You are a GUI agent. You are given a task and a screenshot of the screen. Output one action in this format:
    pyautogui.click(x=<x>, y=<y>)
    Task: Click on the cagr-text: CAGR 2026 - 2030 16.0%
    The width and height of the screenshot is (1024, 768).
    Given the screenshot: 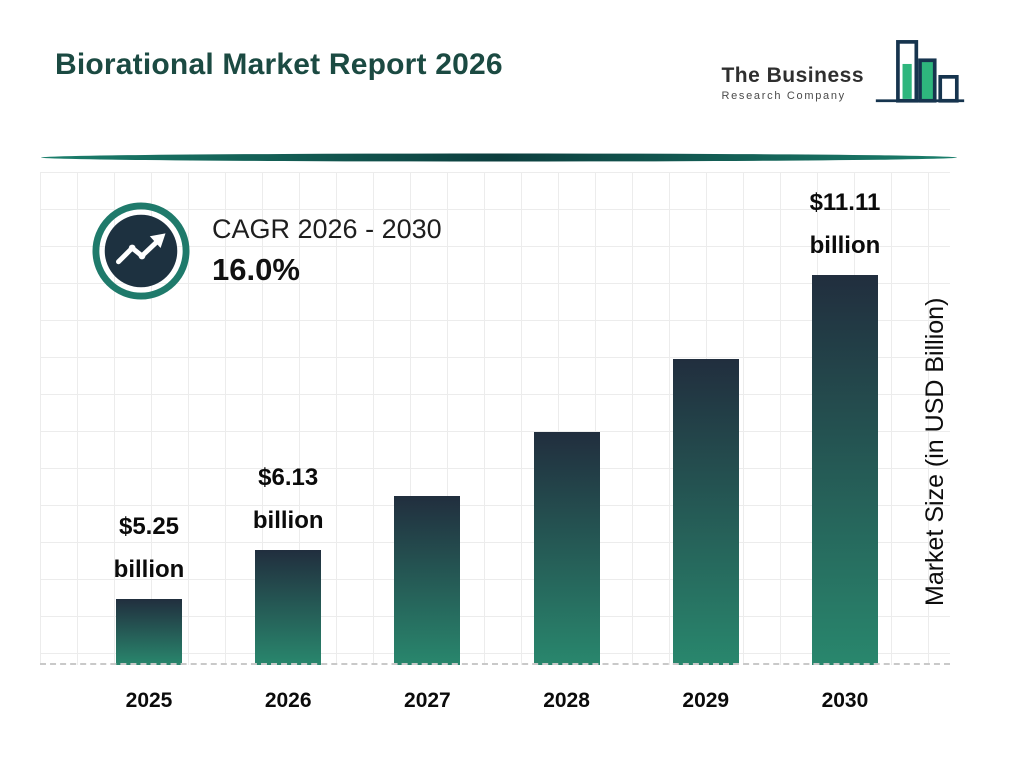 What is the action you would take?
    pyautogui.click(x=327, y=251)
    